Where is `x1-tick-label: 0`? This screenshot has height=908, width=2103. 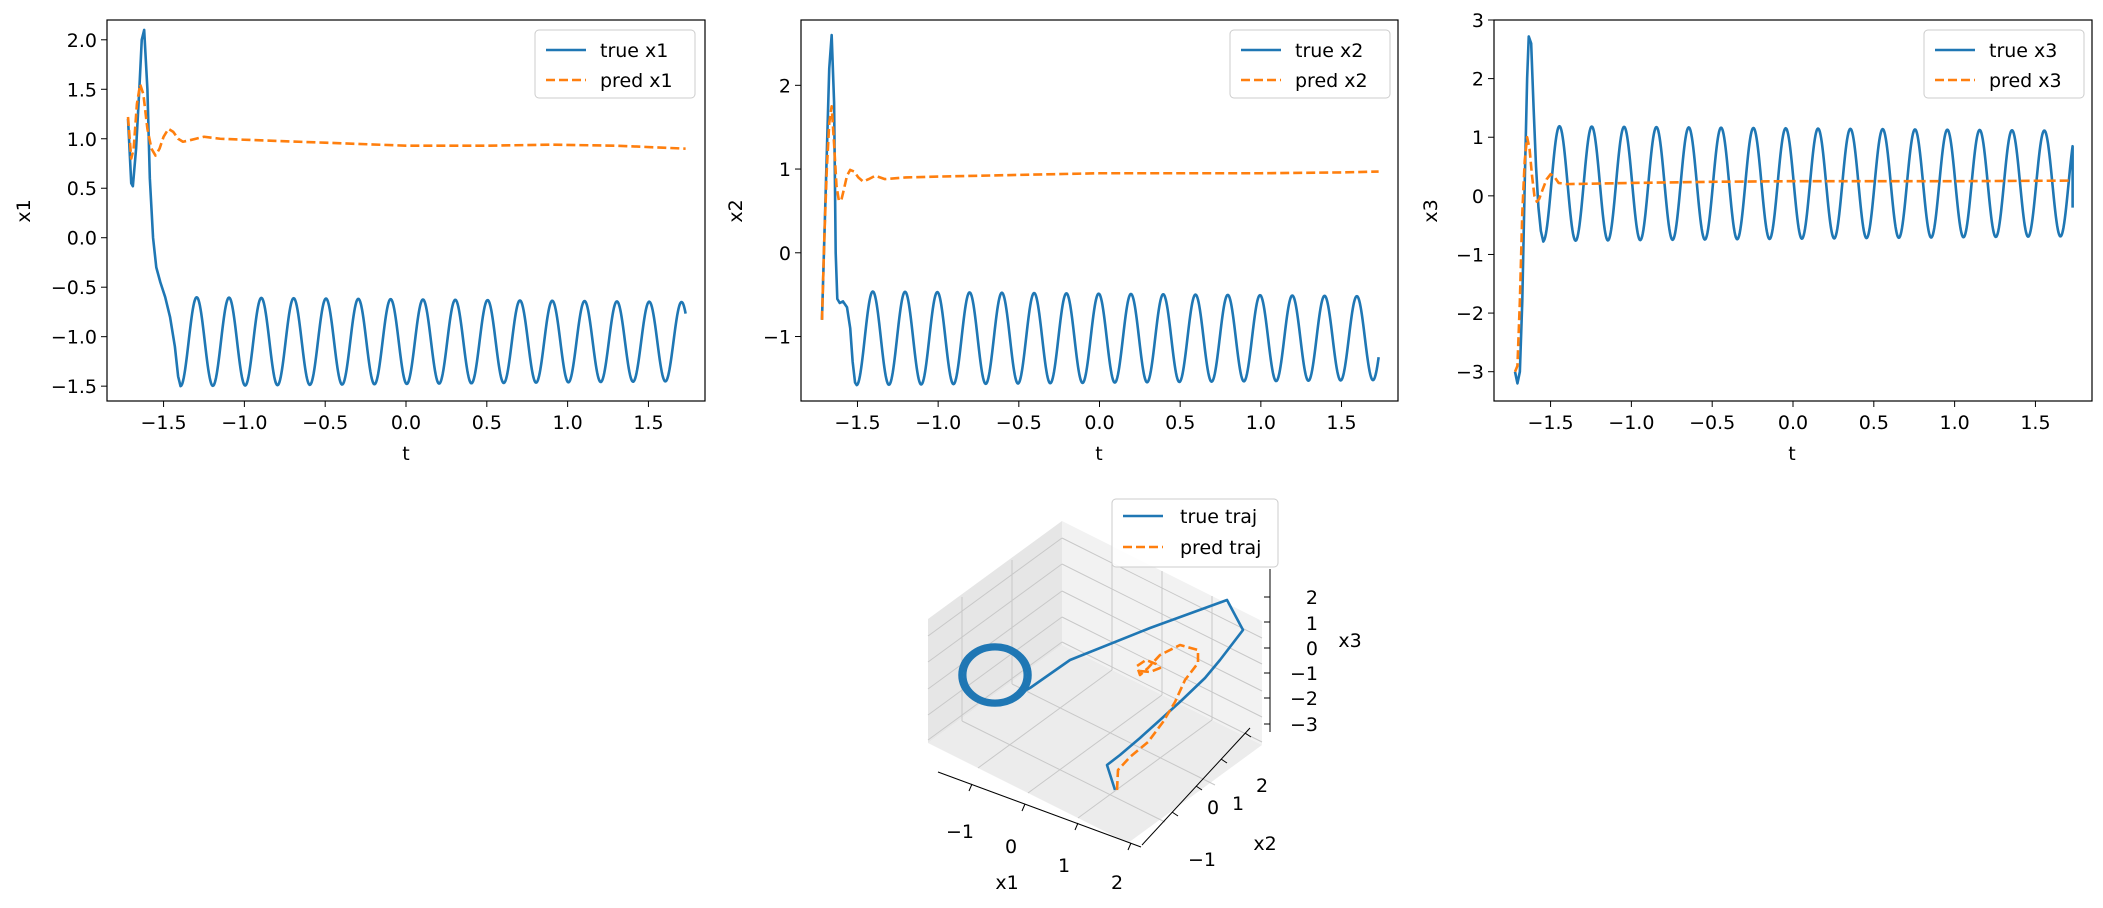 x1-tick-label: 0 is located at coordinates (1011, 847).